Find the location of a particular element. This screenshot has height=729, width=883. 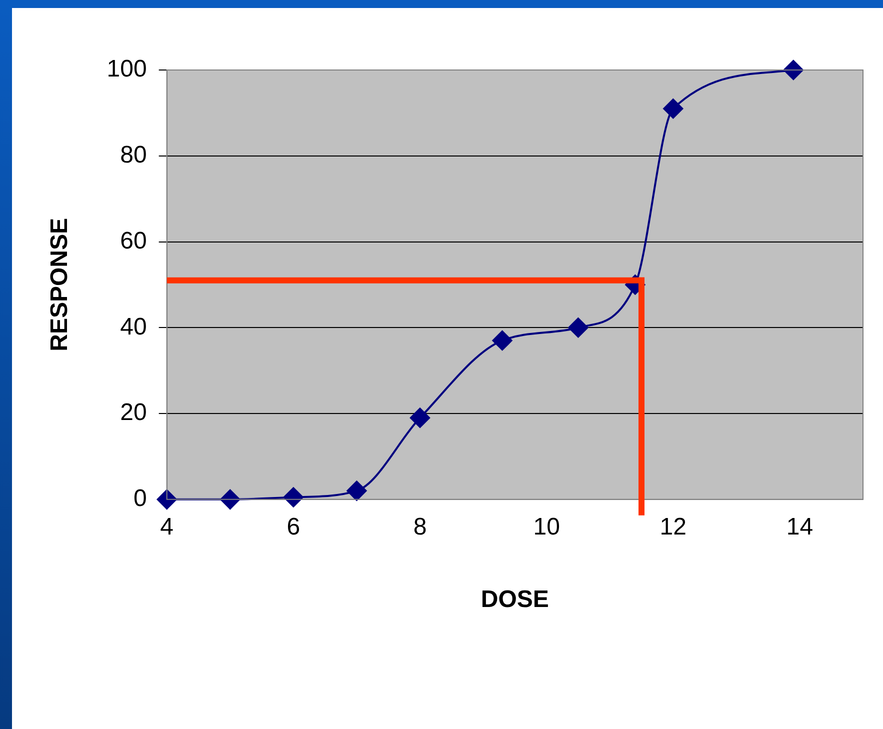

y-tick-label: 80 is located at coordinates (133, 155).